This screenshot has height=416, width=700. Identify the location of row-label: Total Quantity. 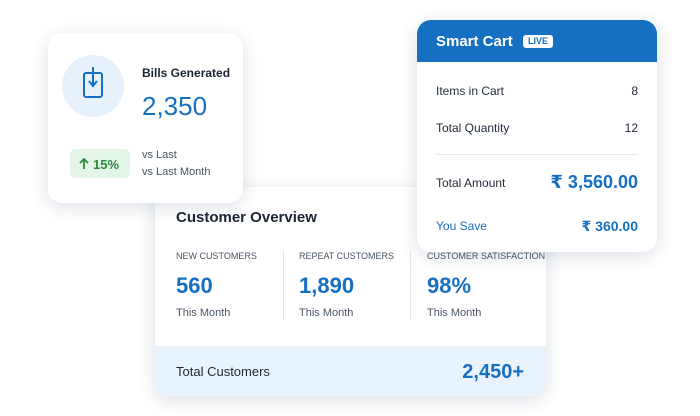
(473, 128).